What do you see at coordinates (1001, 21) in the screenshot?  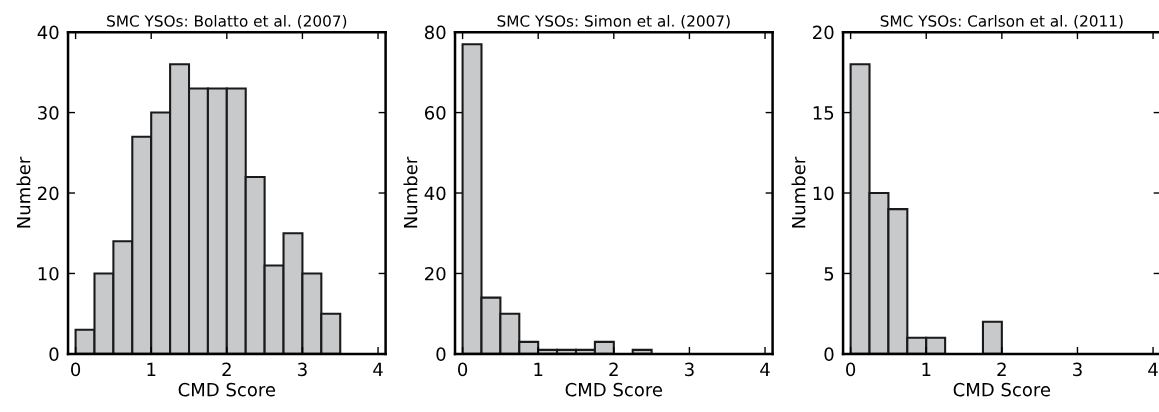 I see `chart-title: SMC YSOs: Carlson et al. (2011)` at bounding box center [1001, 21].